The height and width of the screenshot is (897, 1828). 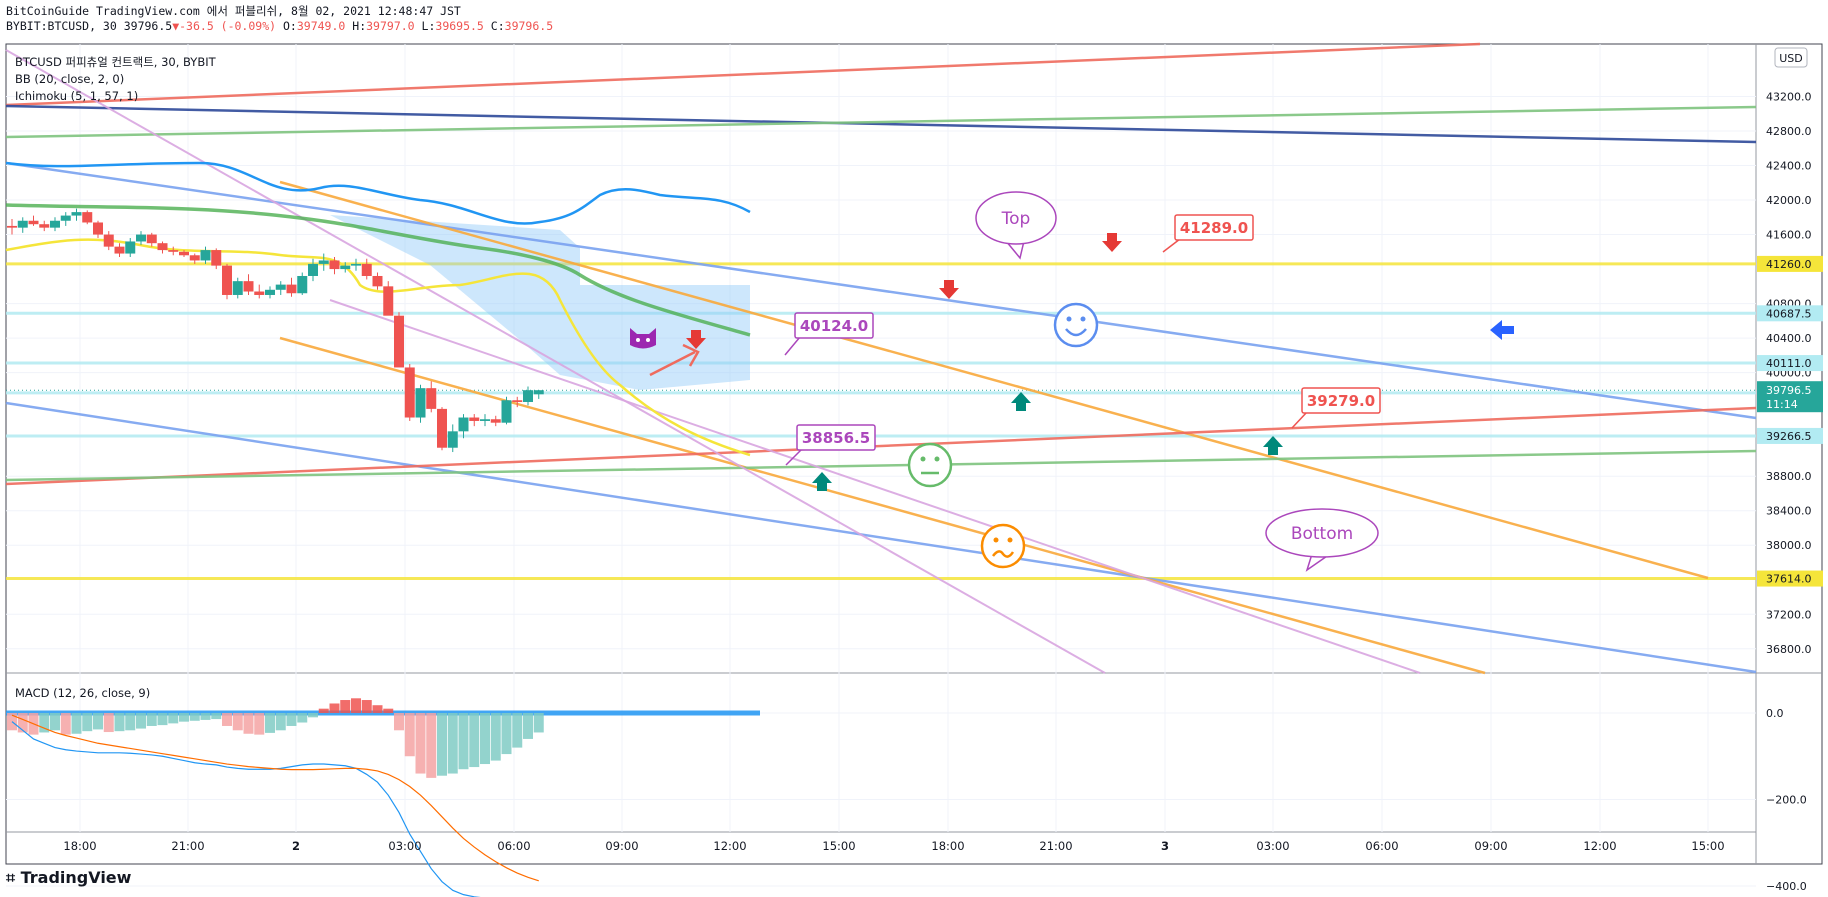 I want to click on price-tick: 42800.0, so click(x=1789, y=131).